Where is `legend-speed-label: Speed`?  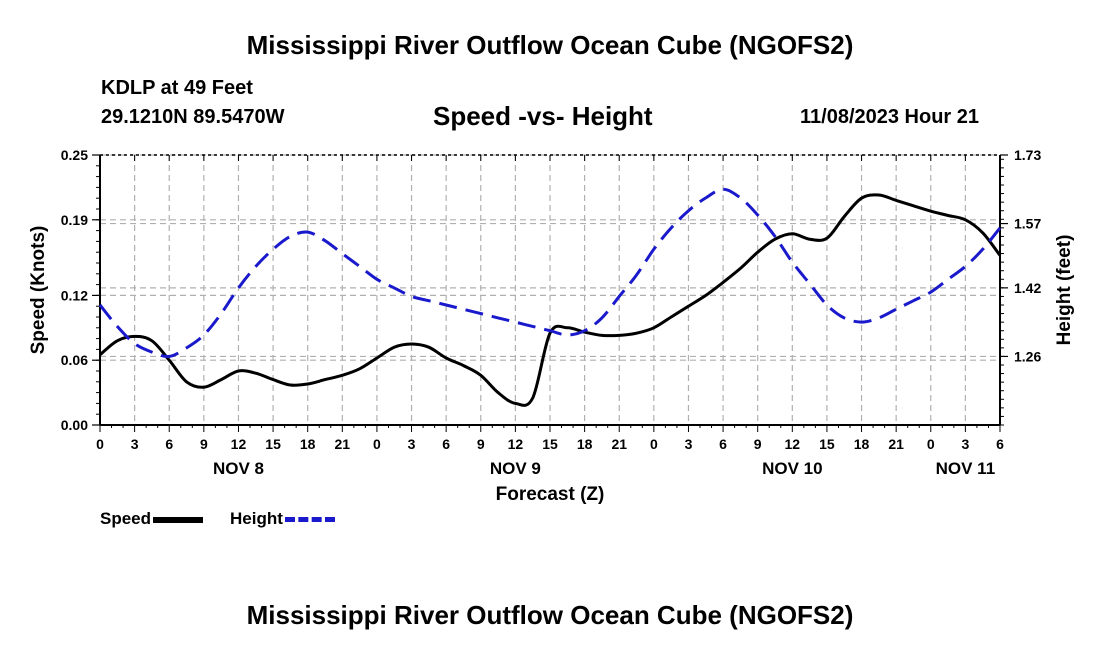
legend-speed-label: Speed is located at coordinates (126, 518).